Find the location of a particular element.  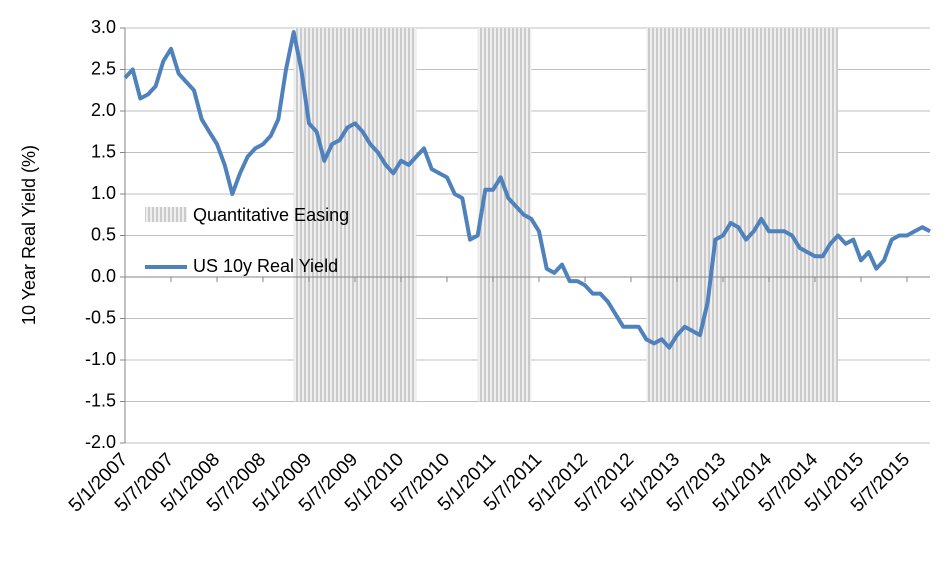

y-tick-label: 2.5 is located at coordinates (103, 68).